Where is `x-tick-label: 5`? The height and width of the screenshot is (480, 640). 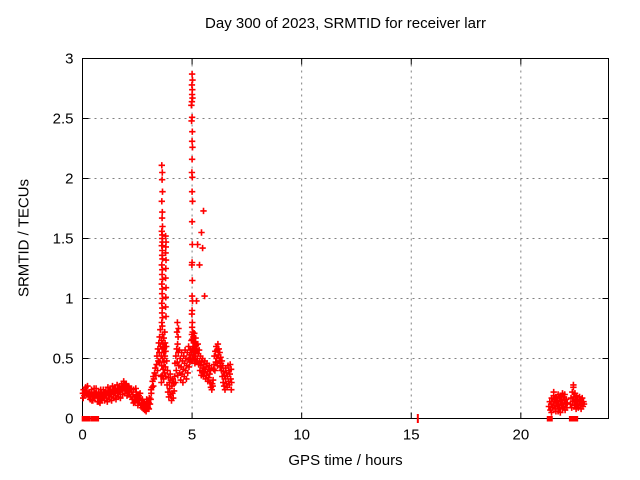
x-tick-label: 5 is located at coordinates (192, 435).